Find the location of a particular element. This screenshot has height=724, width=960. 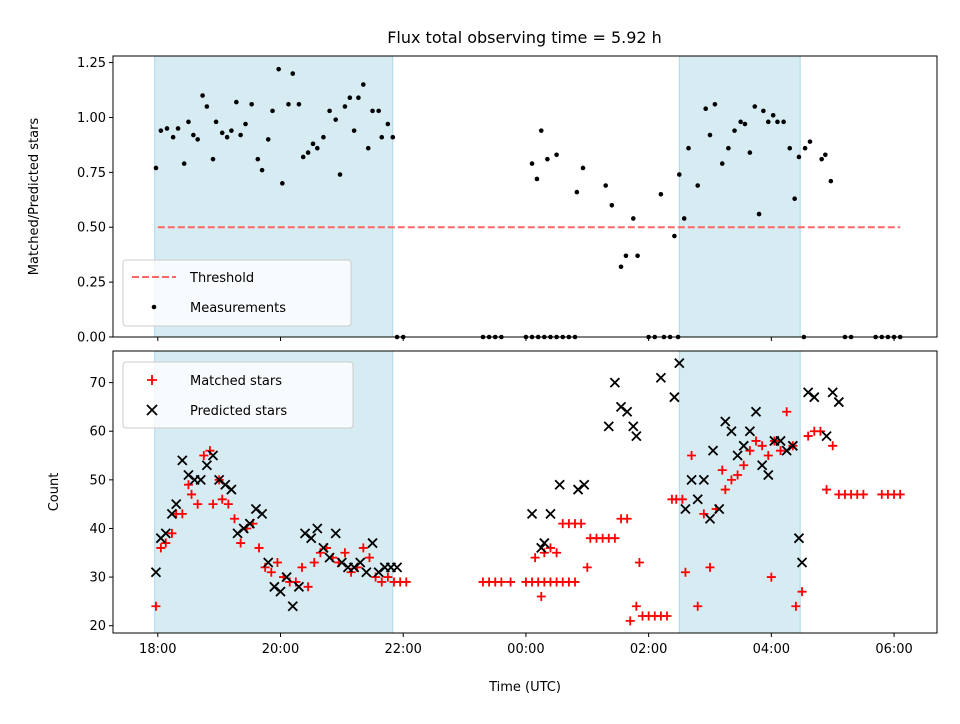

x-tick-label: 22:00 is located at coordinates (402, 649).